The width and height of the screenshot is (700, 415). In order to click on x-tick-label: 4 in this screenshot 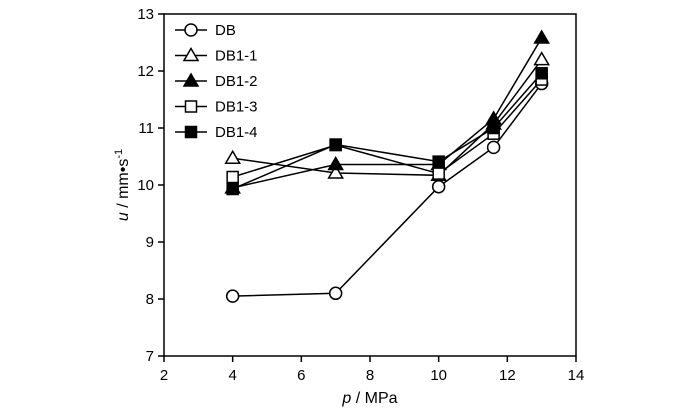, I will do `click(232, 375)`.